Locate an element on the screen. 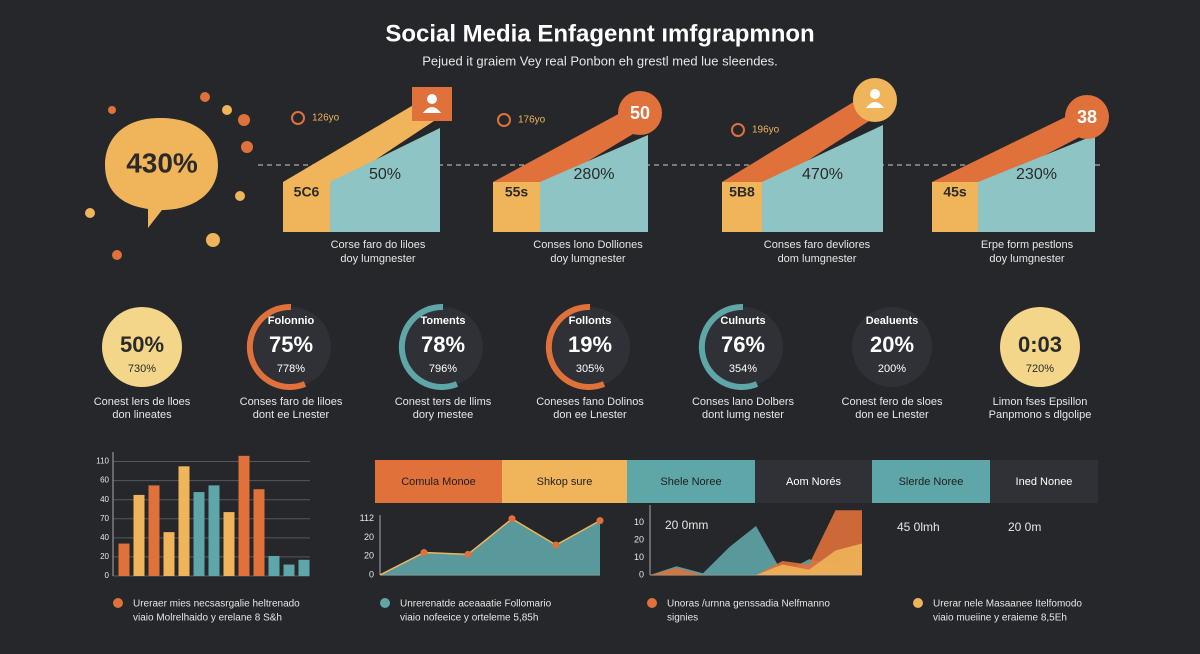  step-left-label: 45s is located at coordinates (955, 192).